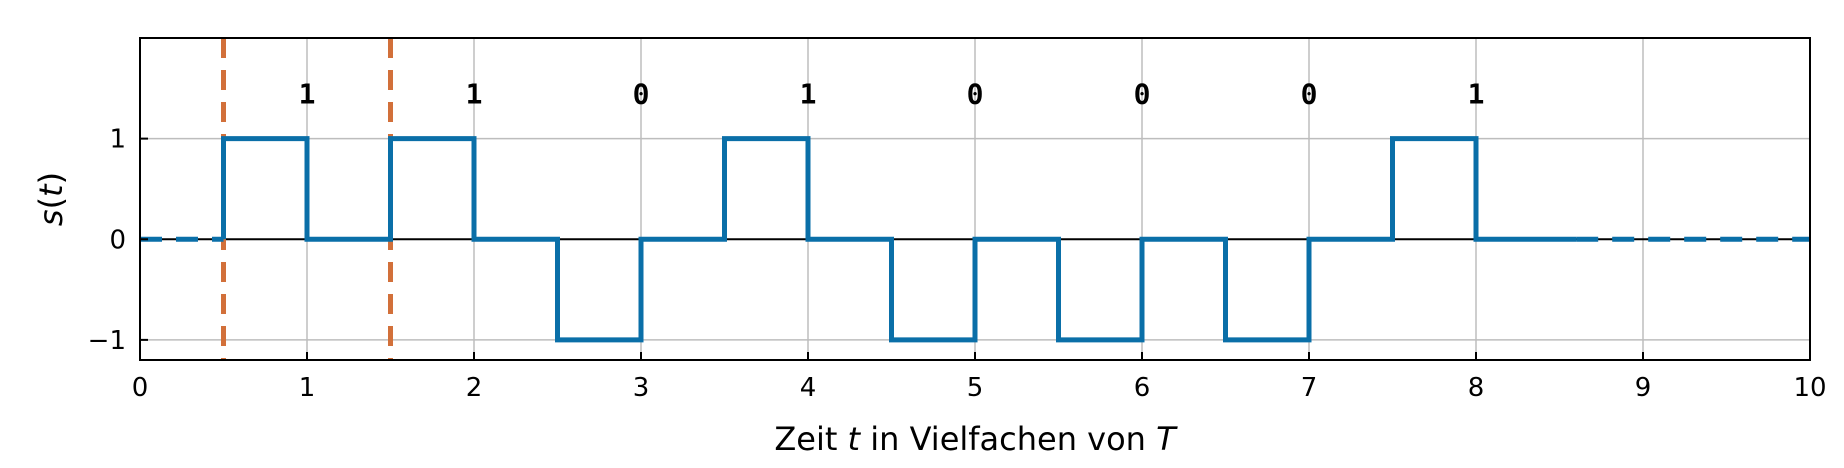 The image size is (1844, 468). I want to click on x-tick-label: 10, so click(1809, 388).